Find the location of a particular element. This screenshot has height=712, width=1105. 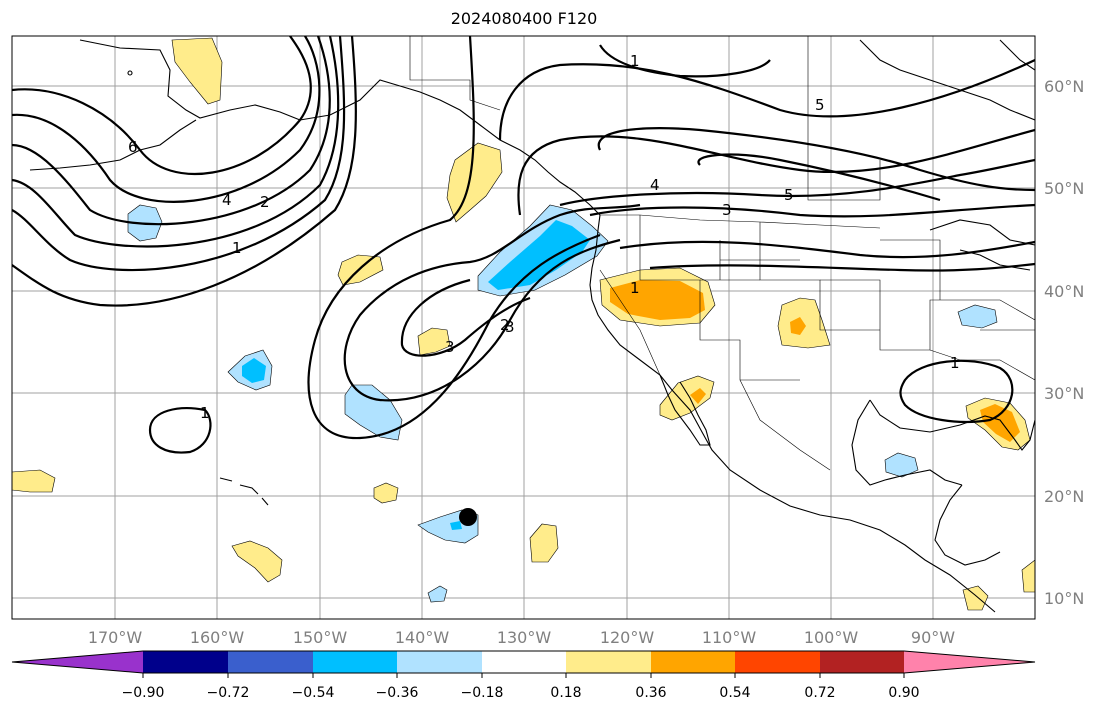

colorbar-tick-label: 0.36 is located at coordinates (650, 693).